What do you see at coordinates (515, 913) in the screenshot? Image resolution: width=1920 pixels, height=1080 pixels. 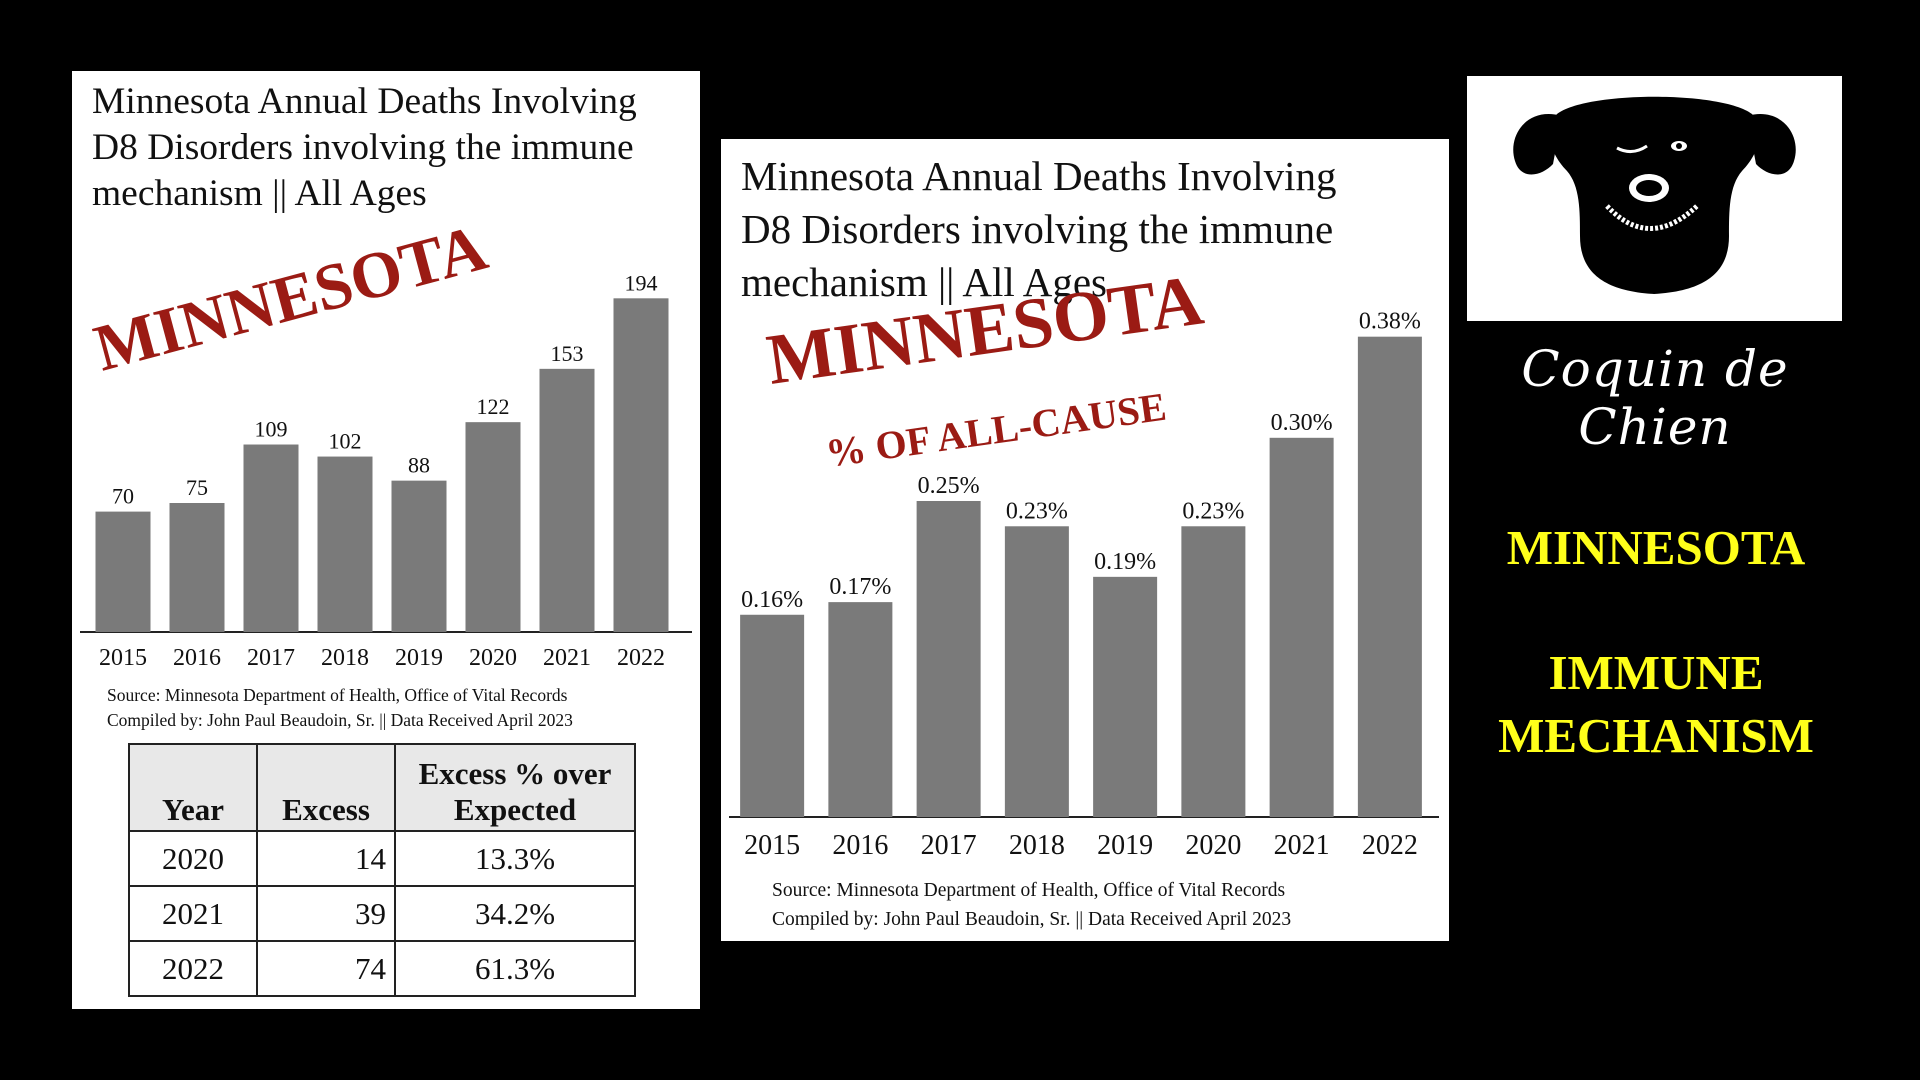 I see `cell-excess-pct: 34.2%` at bounding box center [515, 913].